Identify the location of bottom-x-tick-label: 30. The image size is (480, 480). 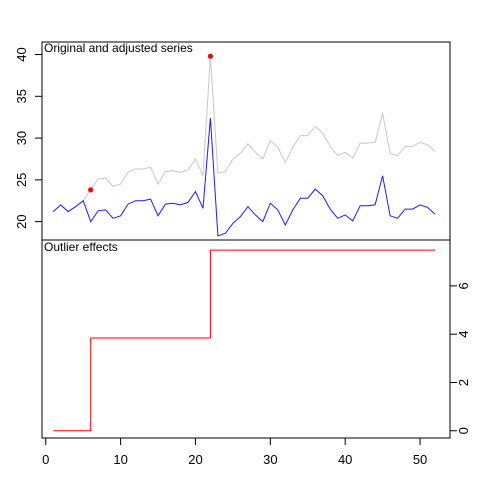
(270, 459).